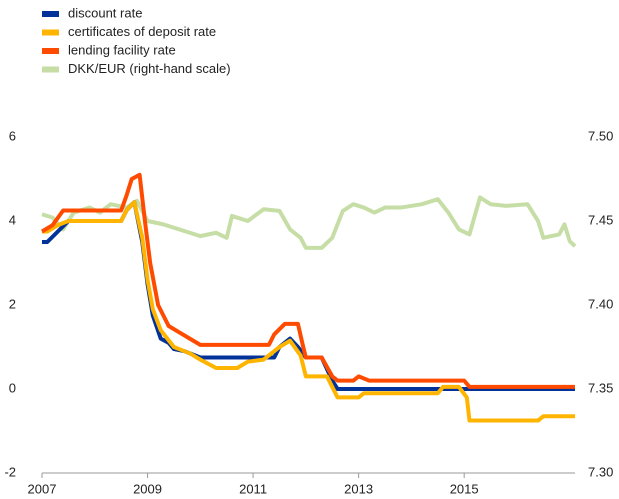 This screenshot has height=499, width=619. Describe the element at coordinates (12, 303) in the screenshot. I see `y-tick-label: 2` at that location.